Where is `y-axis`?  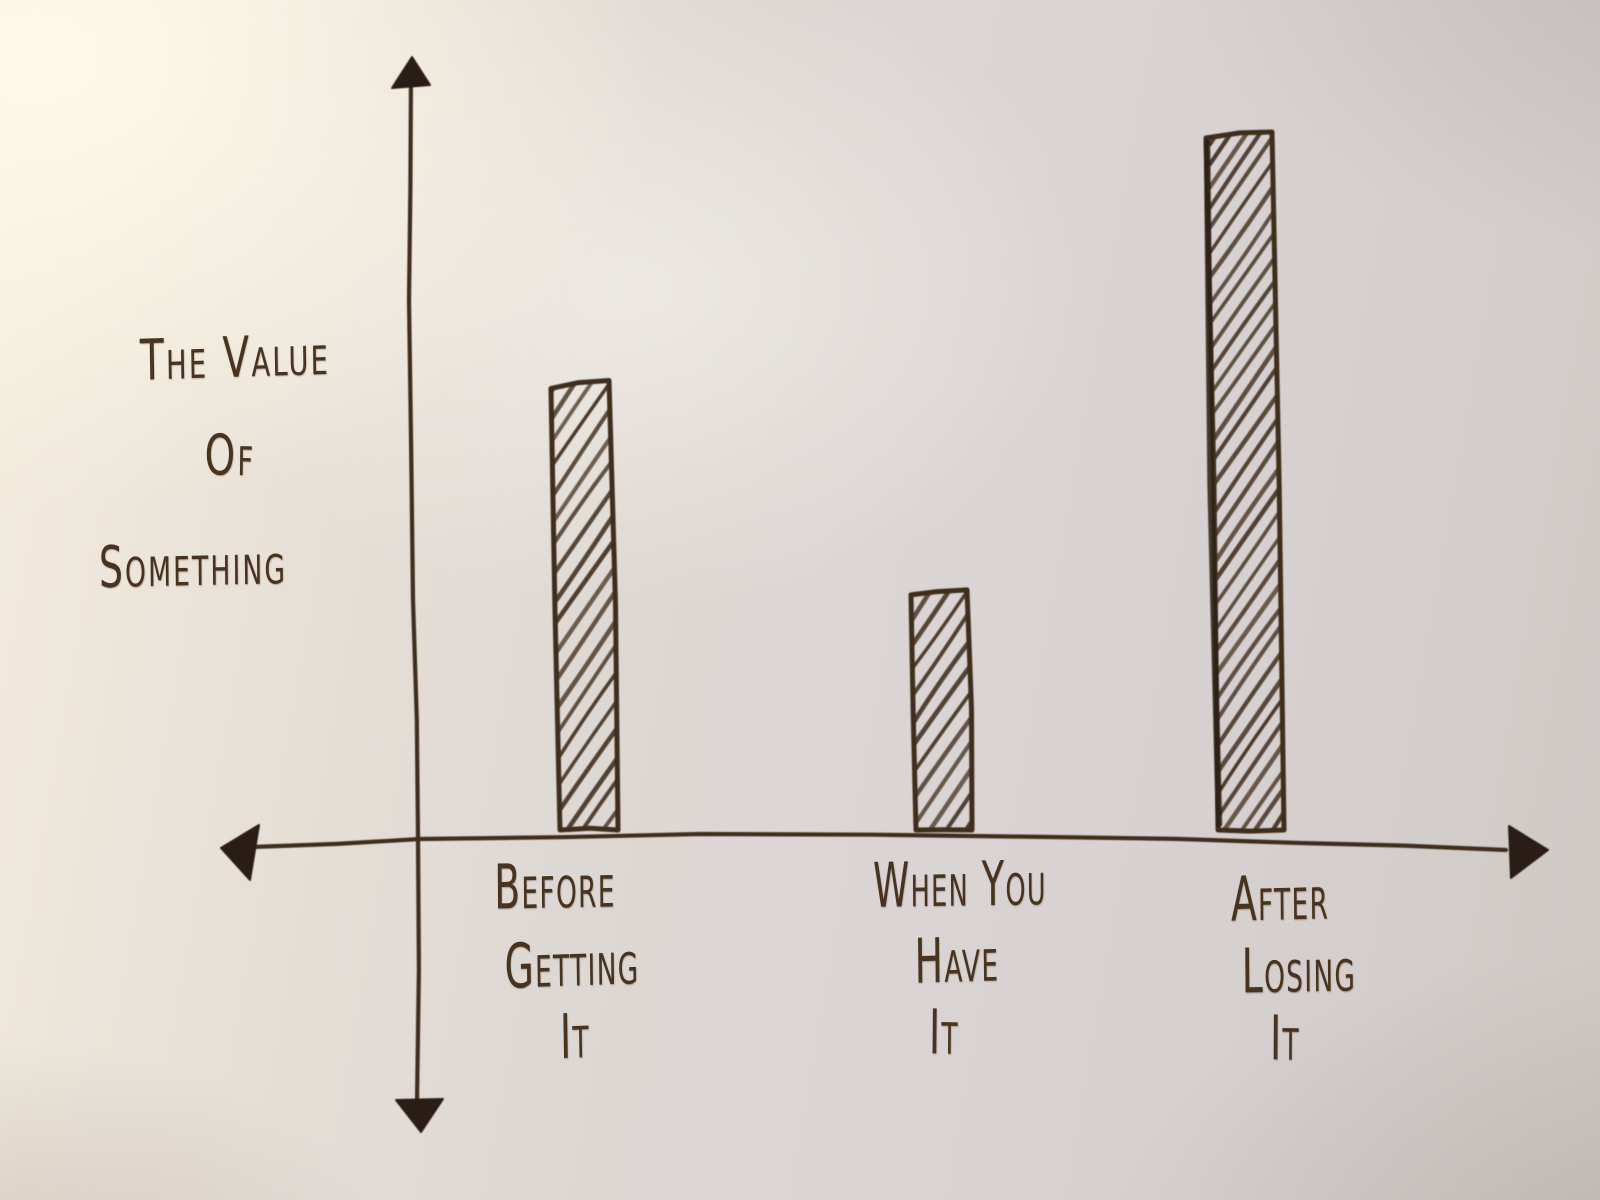
y-axis is located at coordinates (413, 587).